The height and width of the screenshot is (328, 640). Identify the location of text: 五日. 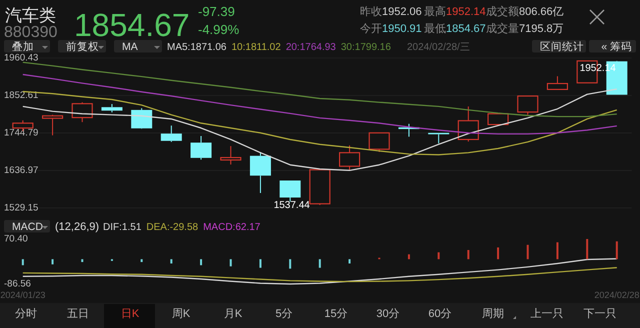
(78, 314).